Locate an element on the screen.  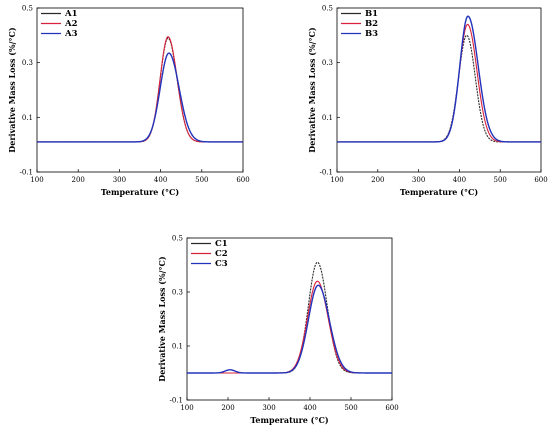
series-line-a3 is located at coordinates (140, 97).